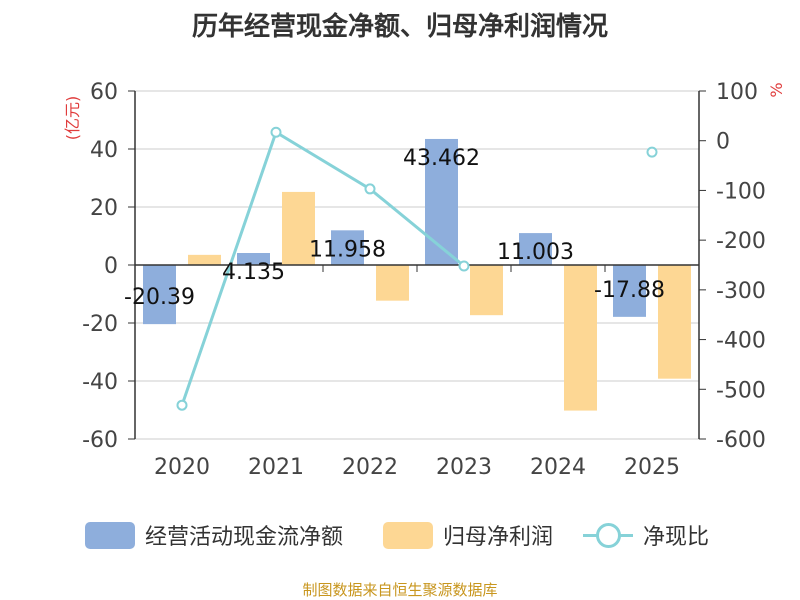 The height and width of the screenshot is (600, 800). What do you see at coordinates (498, 537) in the screenshot?
I see `legend-label-net-profit: 归母净利润` at bounding box center [498, 537].